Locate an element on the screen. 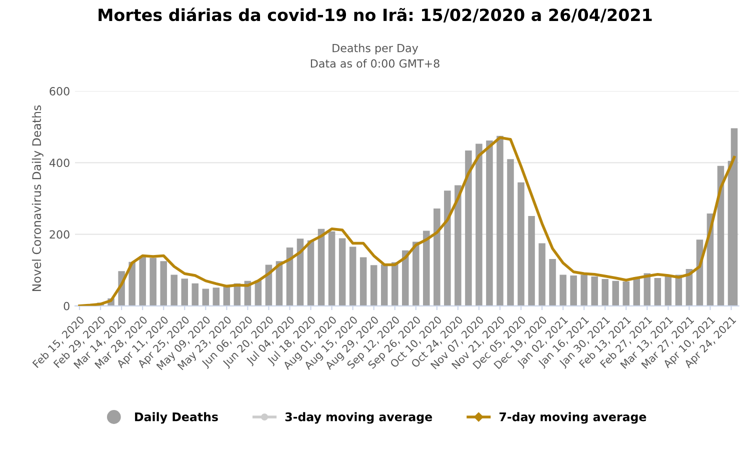 This screenshot has width=750, height=467. legend-label: 3-day moving average is located at coordinates (358, 418).